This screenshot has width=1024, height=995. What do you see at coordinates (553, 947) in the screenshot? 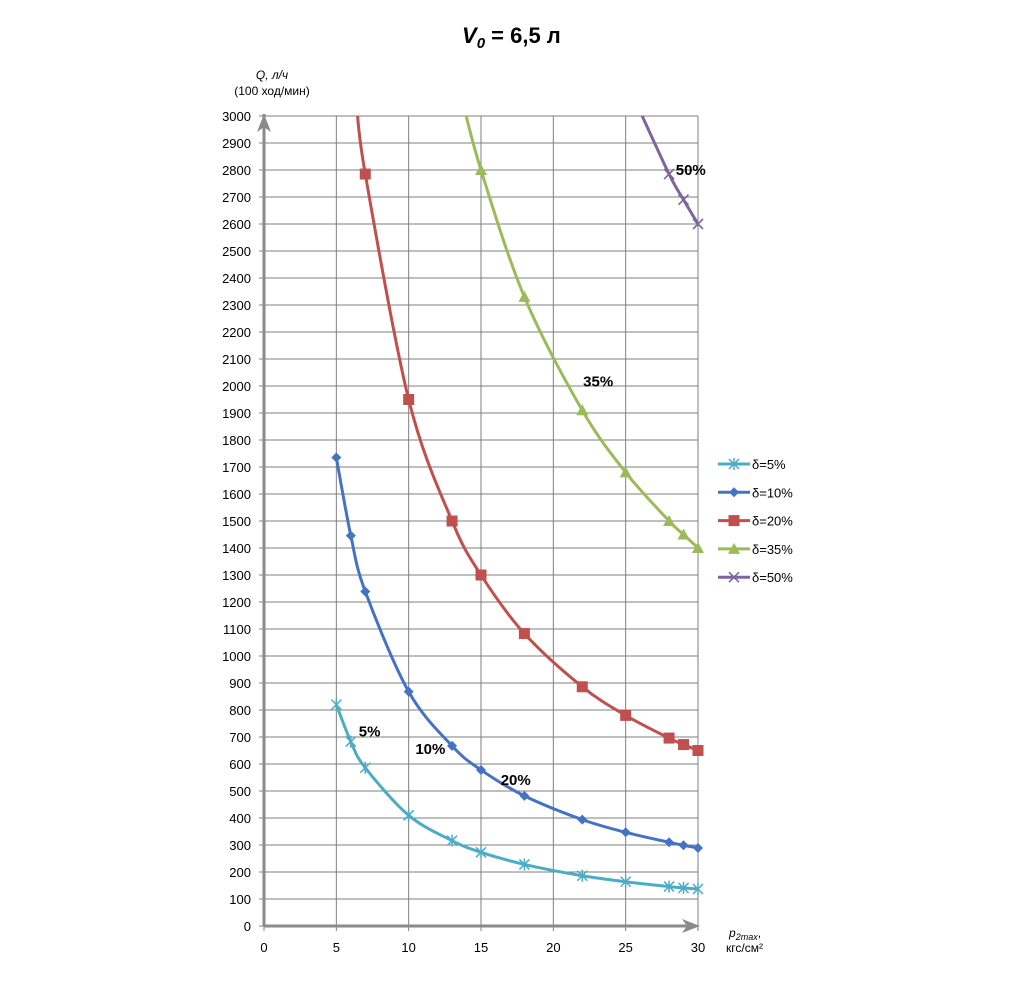
I see `tick-label-x: 20` at bounding box center [553, 947].